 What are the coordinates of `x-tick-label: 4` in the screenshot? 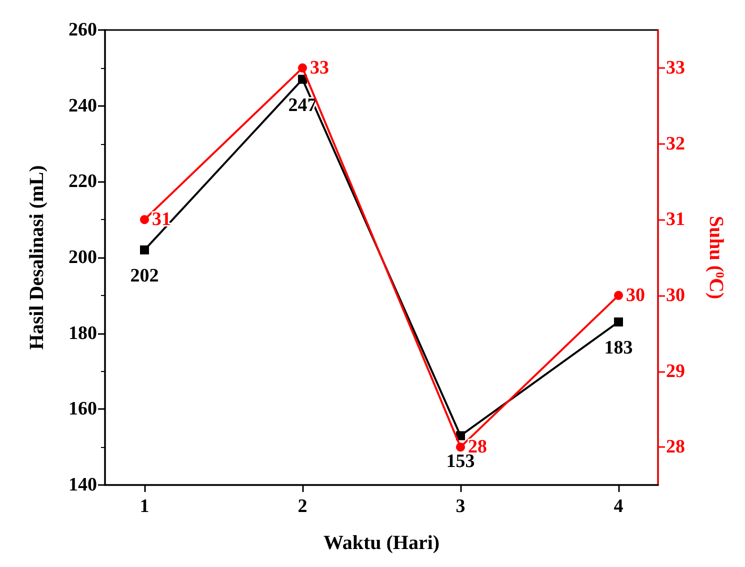 It's located at (619, 506).